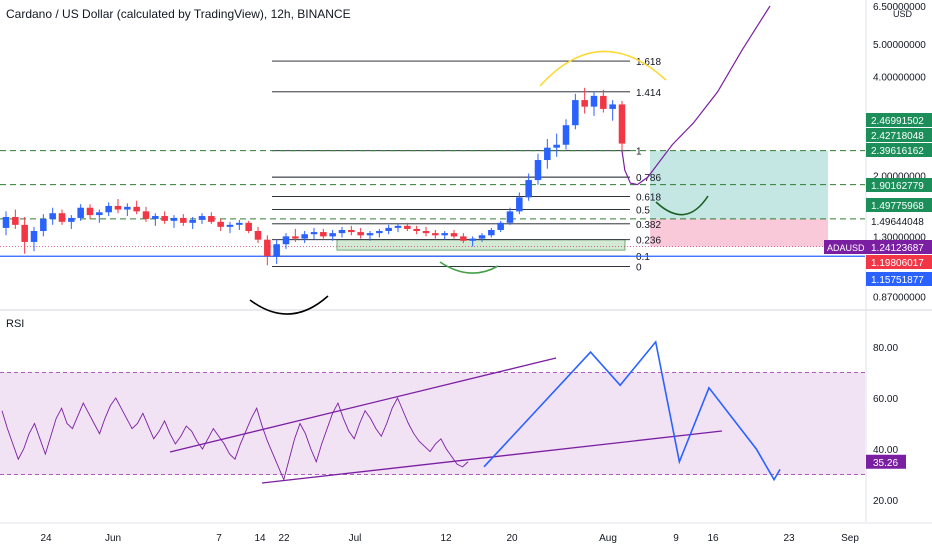 This screenshot has width=932, height=550. What do you see at coordinates (897, 248) in the screenshot?
I see `price-tag-text: 1.24123687` at bounding box center [897, 248].